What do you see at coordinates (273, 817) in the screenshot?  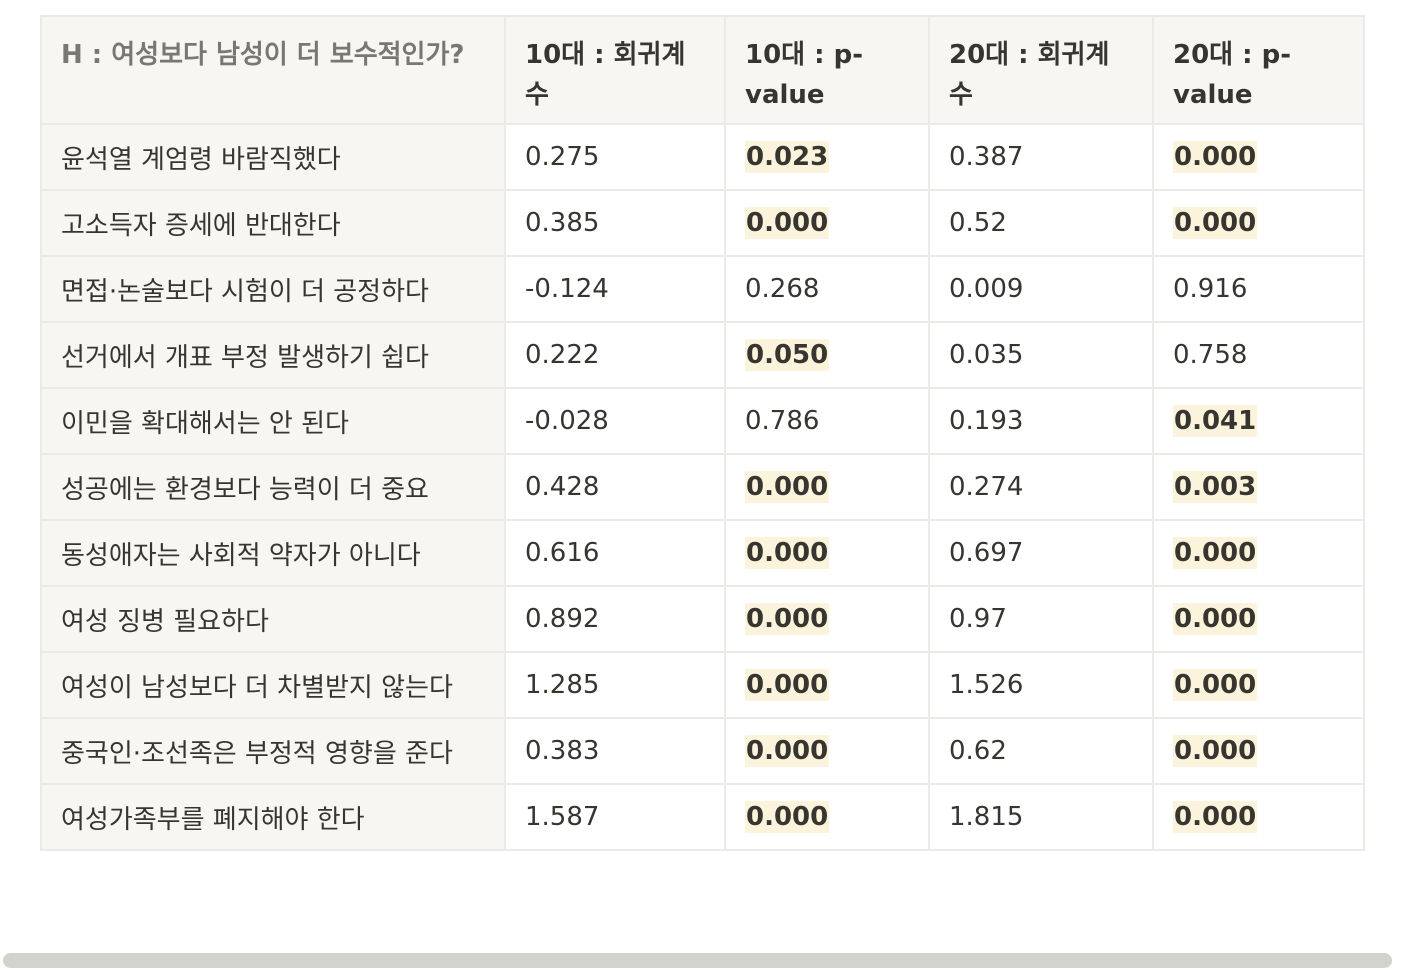 I see `cell-item: 여성가족부를 폐지해야 한다` at bounding box center [273, 817].